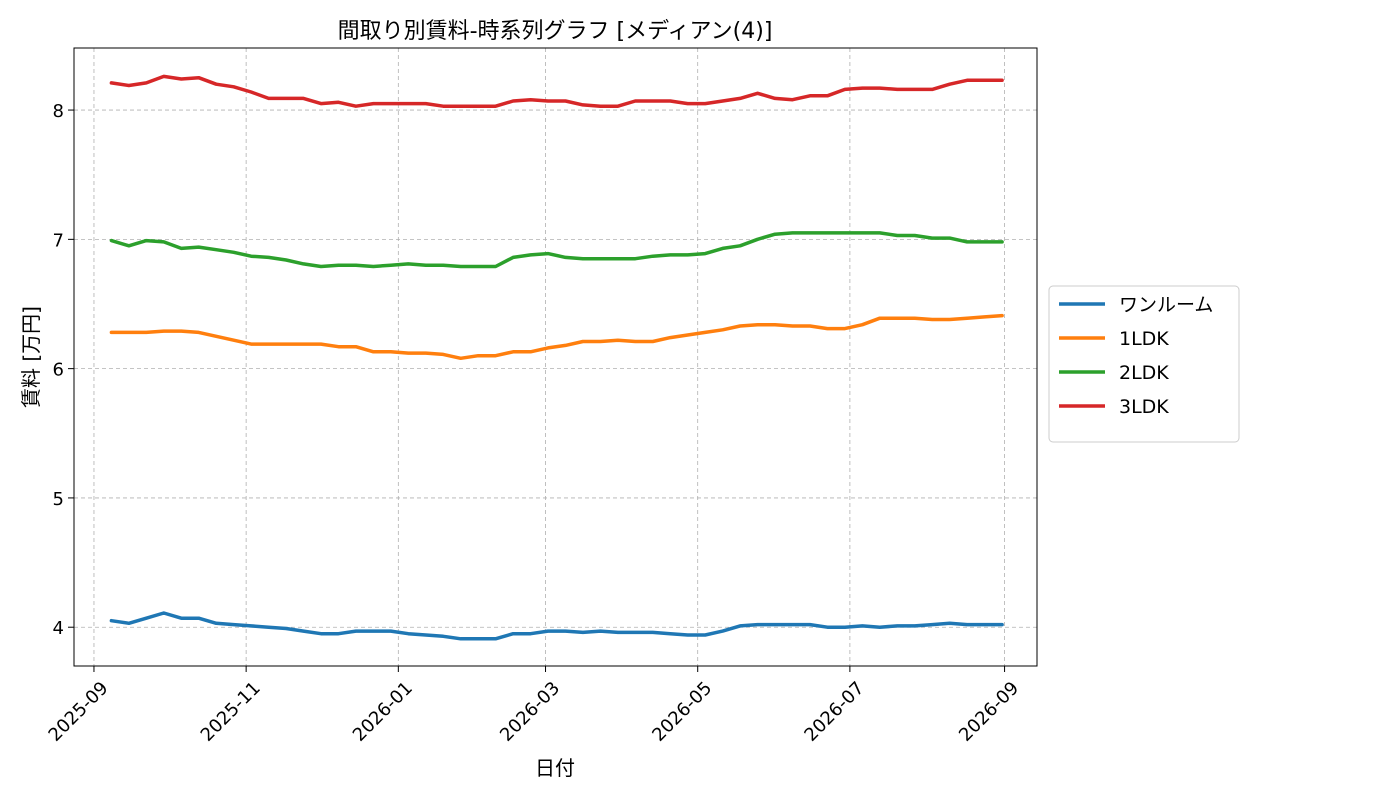  What do you see at coordinates (834, 712) in the screenshot?
I see `x-tick-label: 2026-07` at bounding box center [834, 712].